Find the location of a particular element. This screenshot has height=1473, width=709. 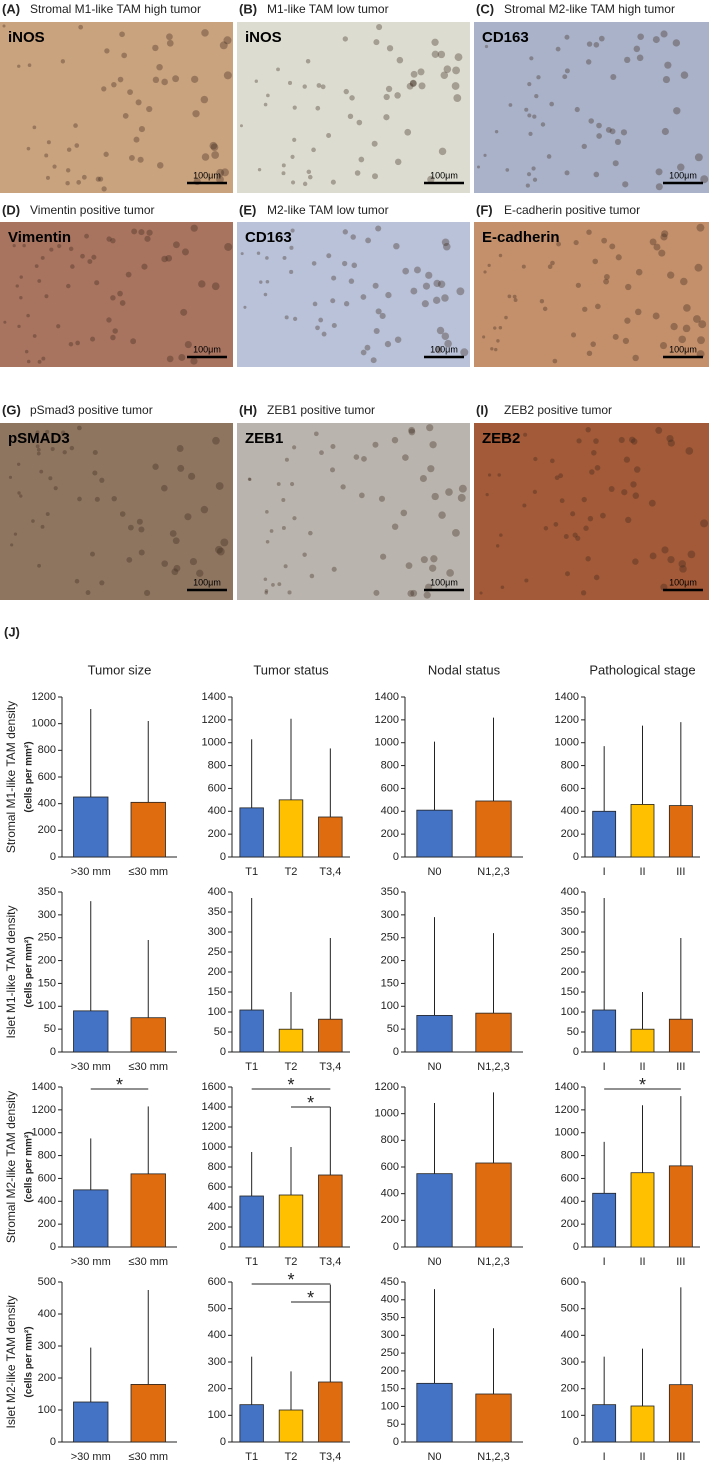

y-tick-label: 50 is located at coordinates (573, 1032).